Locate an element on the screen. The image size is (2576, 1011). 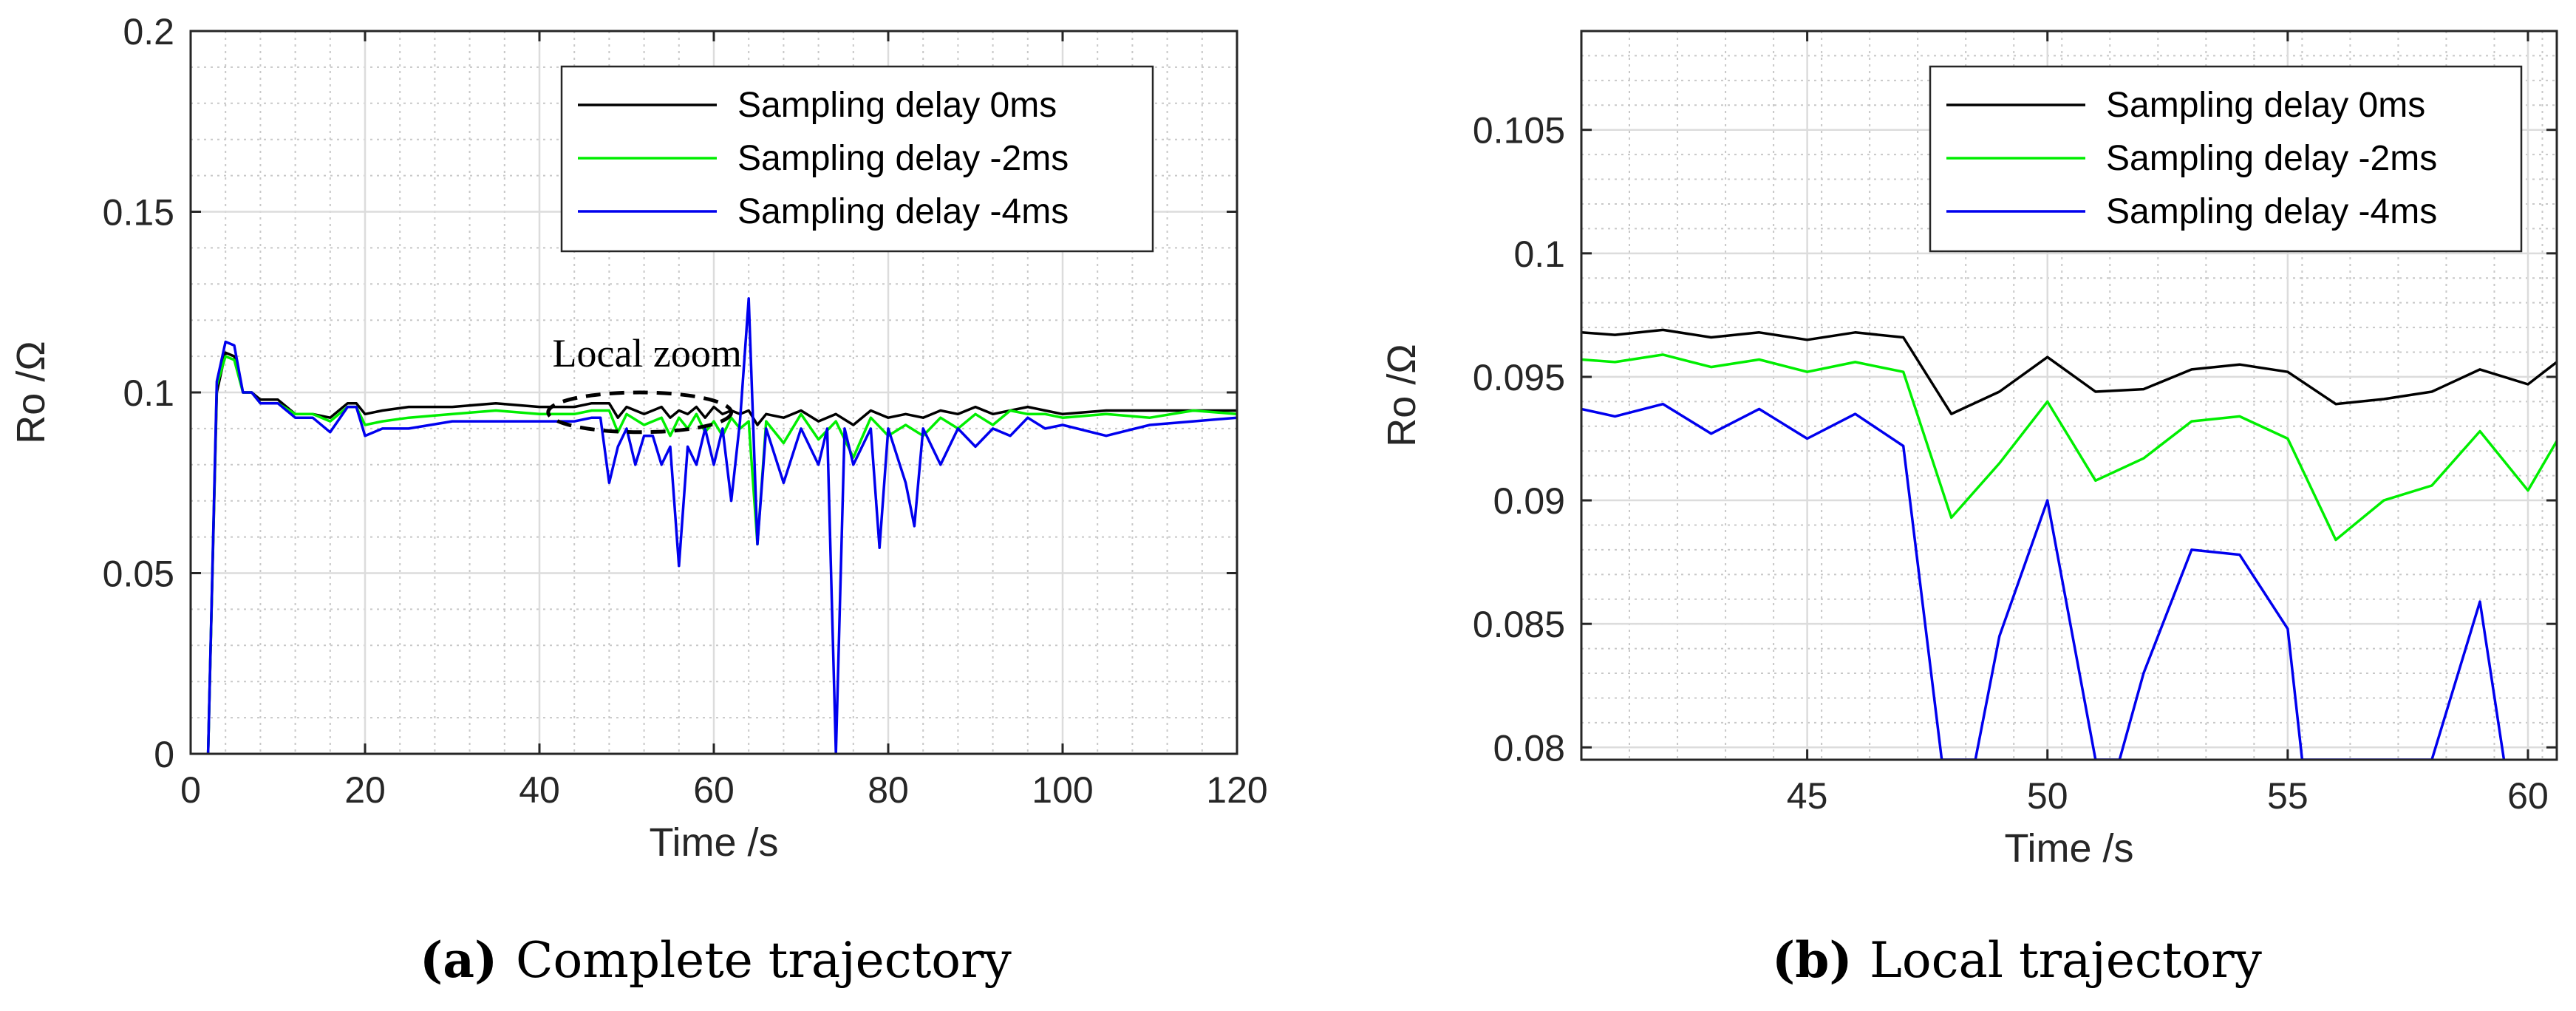
y-tick-label: 0.085 is located at coordinates (1519, 625).